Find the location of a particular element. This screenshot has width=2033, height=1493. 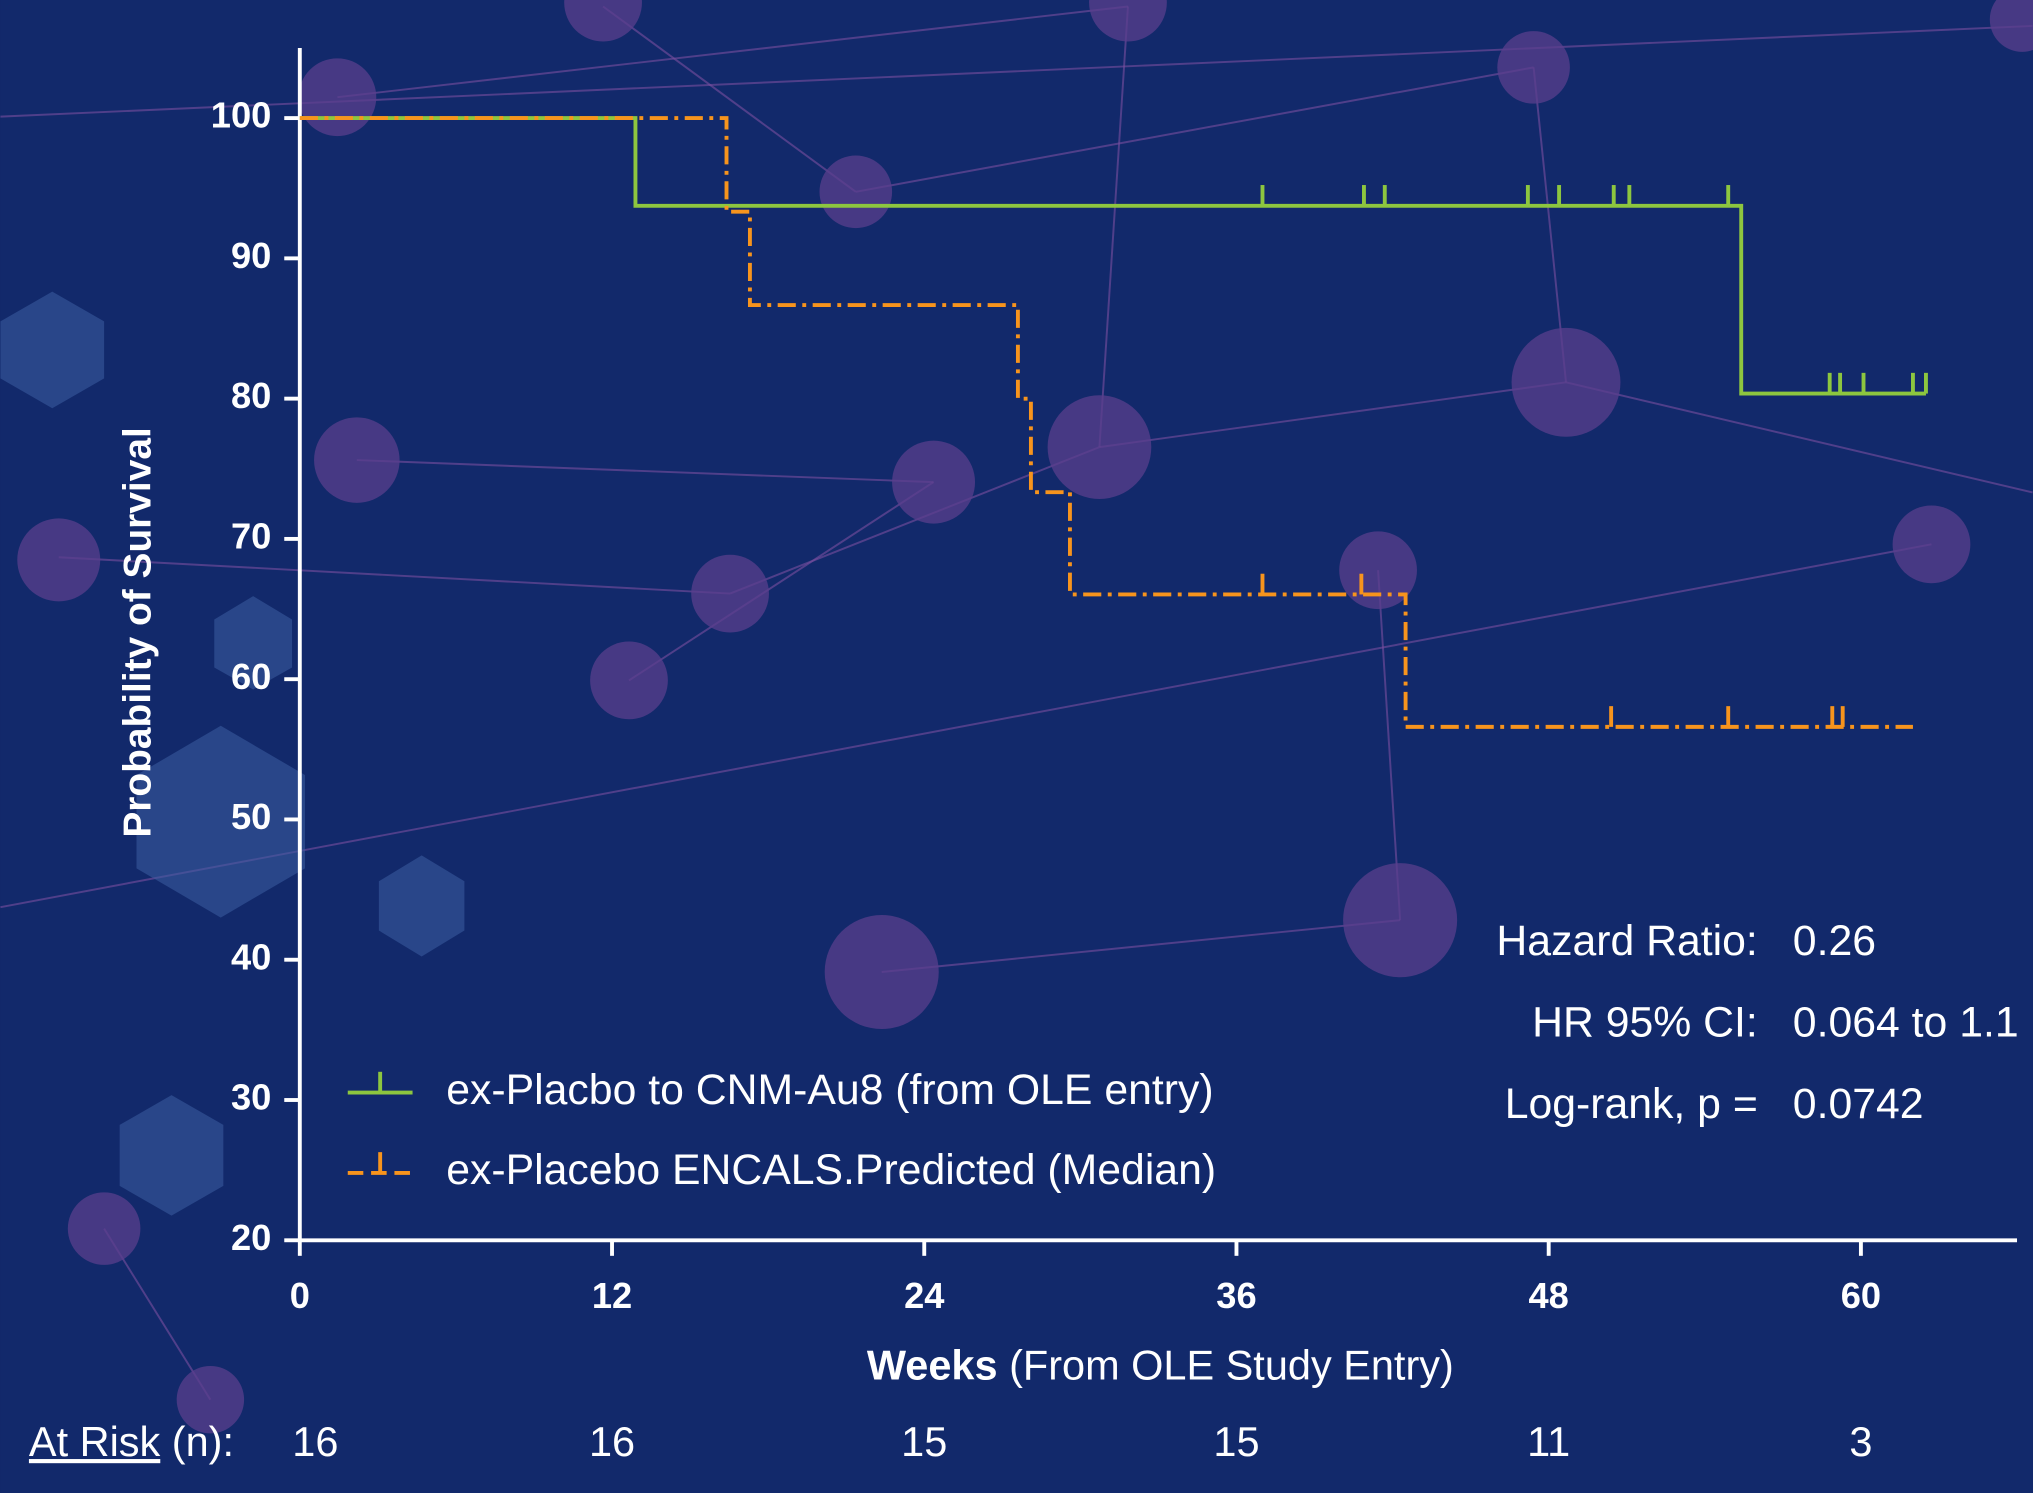

y-tick-label: 70 is located at coordinates (251, 535).